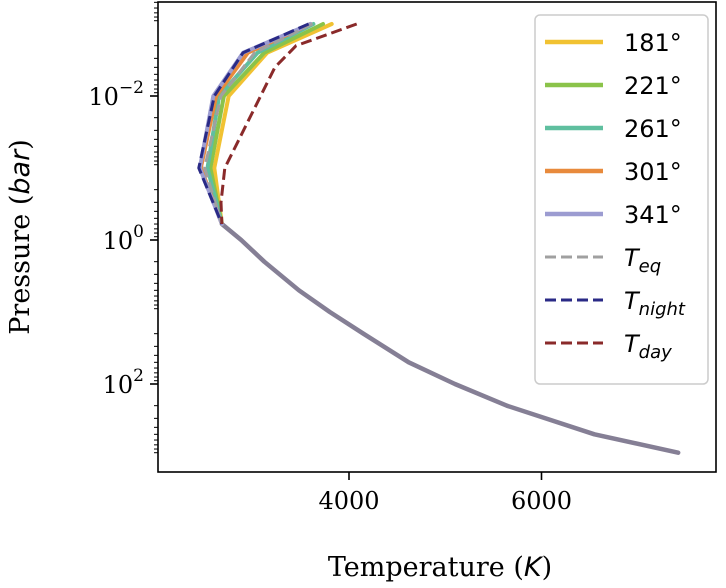 The height and width of the screenshot is (588, 726). I want to click on y-tick-exponent: −2, so click(131, 88).